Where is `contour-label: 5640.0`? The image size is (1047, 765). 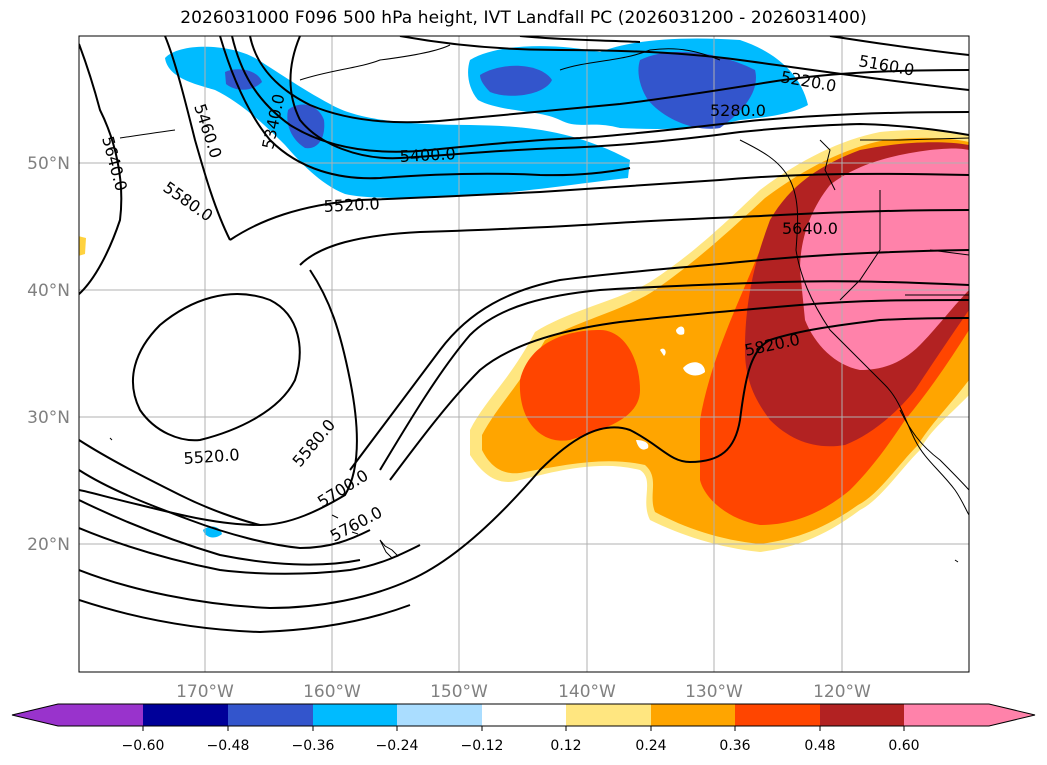 contour-label: 5640.0 is located at coordinates (810, 228).